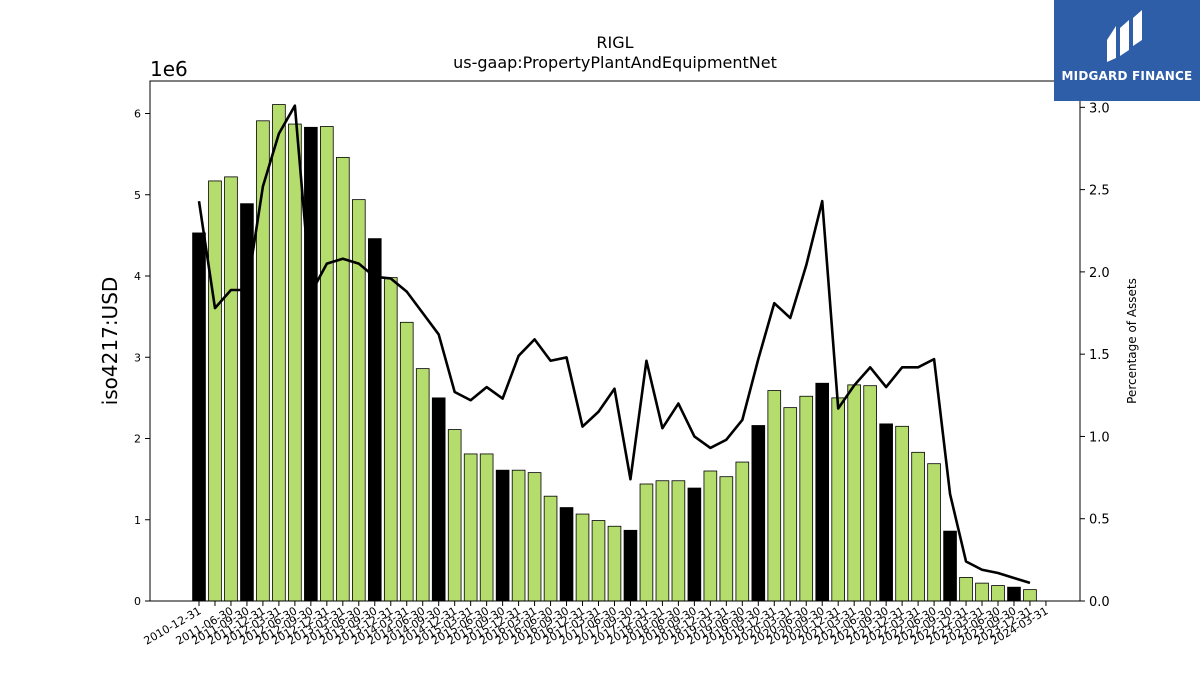 This screenshot has height=675, width=1200. Describe the element at coordinates (169, 69) in the screenshot. I see `y-offset-label: 1e6` at that location.